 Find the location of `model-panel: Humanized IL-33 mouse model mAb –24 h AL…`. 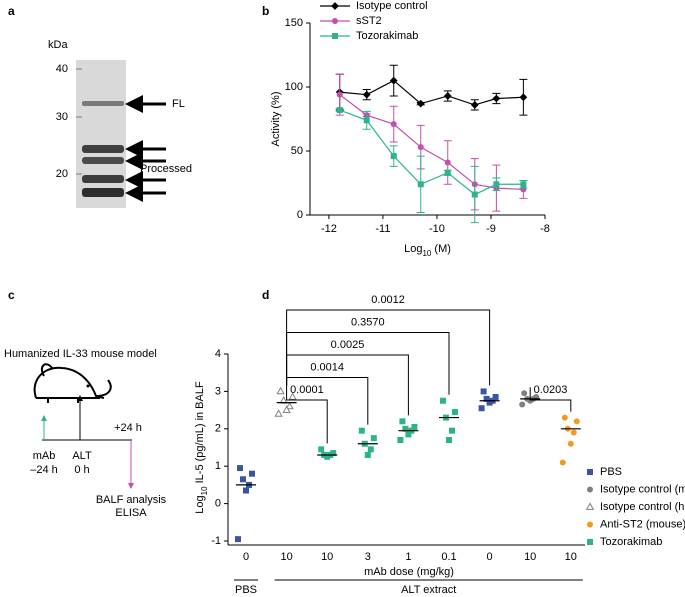

model-panel: Humanized IL-33 mouse model mAb –24 h AL… is located at coordinates (85, 433).